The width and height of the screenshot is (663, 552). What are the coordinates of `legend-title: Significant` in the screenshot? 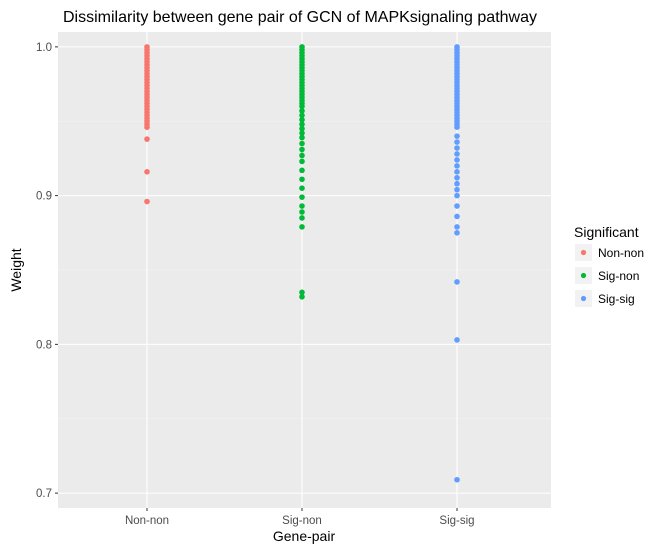 It's located at (606, 232).